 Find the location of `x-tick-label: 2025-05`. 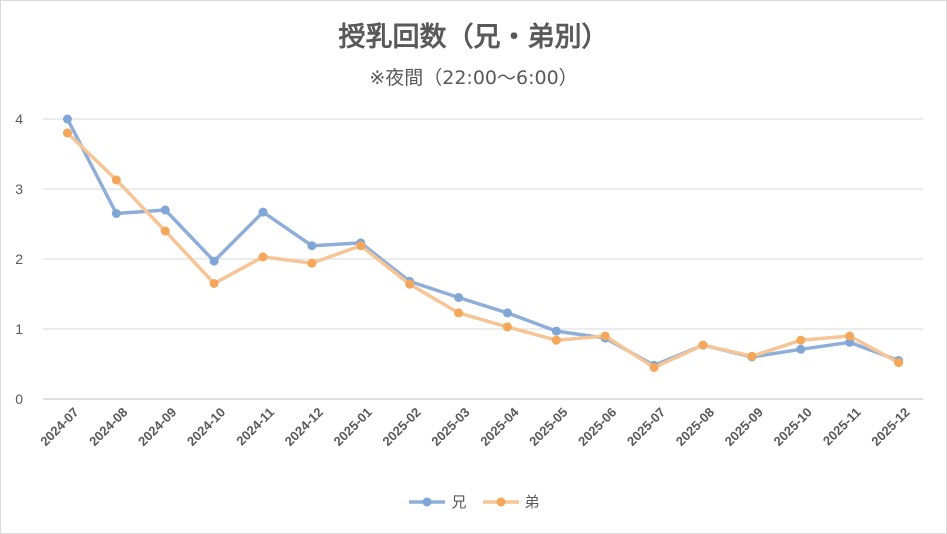

x-tick-label: 2025-05 is located at coordinates (548, 427).